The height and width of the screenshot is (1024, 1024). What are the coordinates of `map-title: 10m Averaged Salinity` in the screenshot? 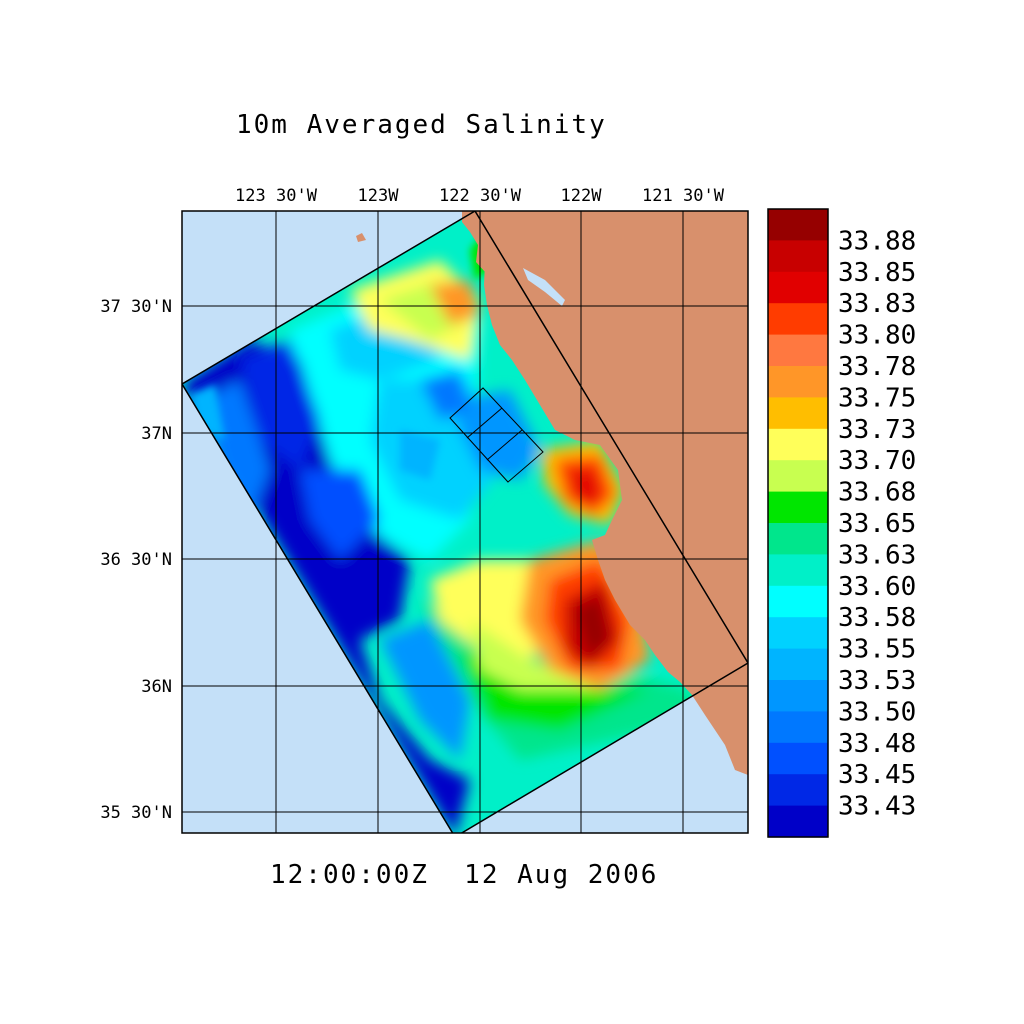 It's located at (421, 125).